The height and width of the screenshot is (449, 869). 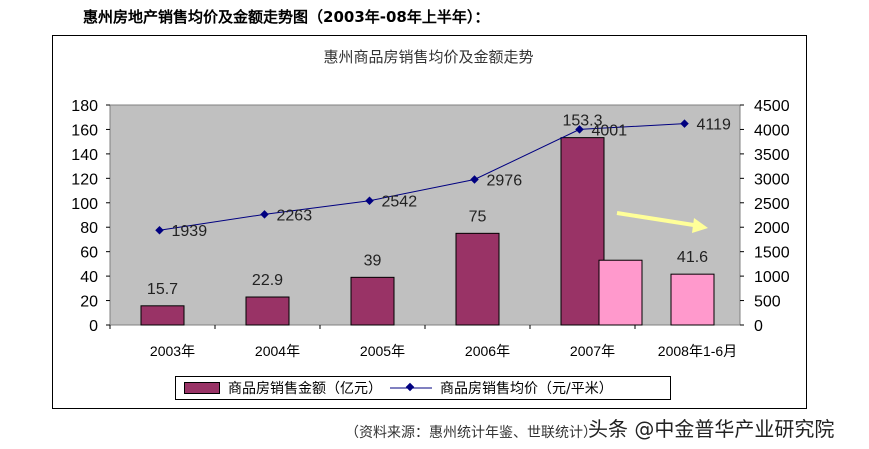 What do you see at coordinates (697, 351) in the screenshot?
I see `x-tick-label: 2008年1-6月` at bounding box center [697, 351].